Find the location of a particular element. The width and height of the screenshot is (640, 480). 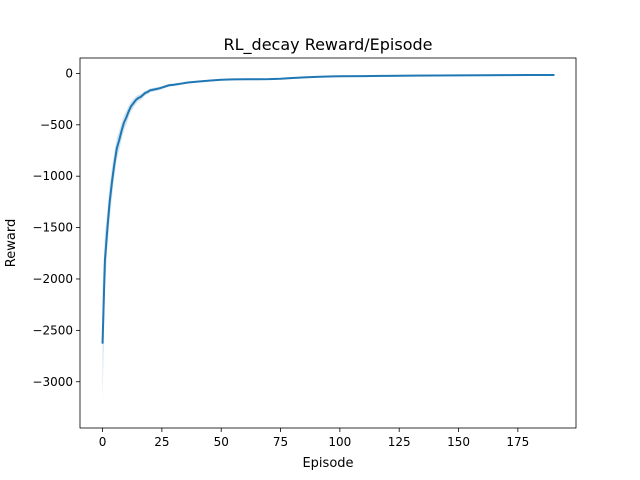

y-tick-label: −2500 is located at coordinates (52, 330).